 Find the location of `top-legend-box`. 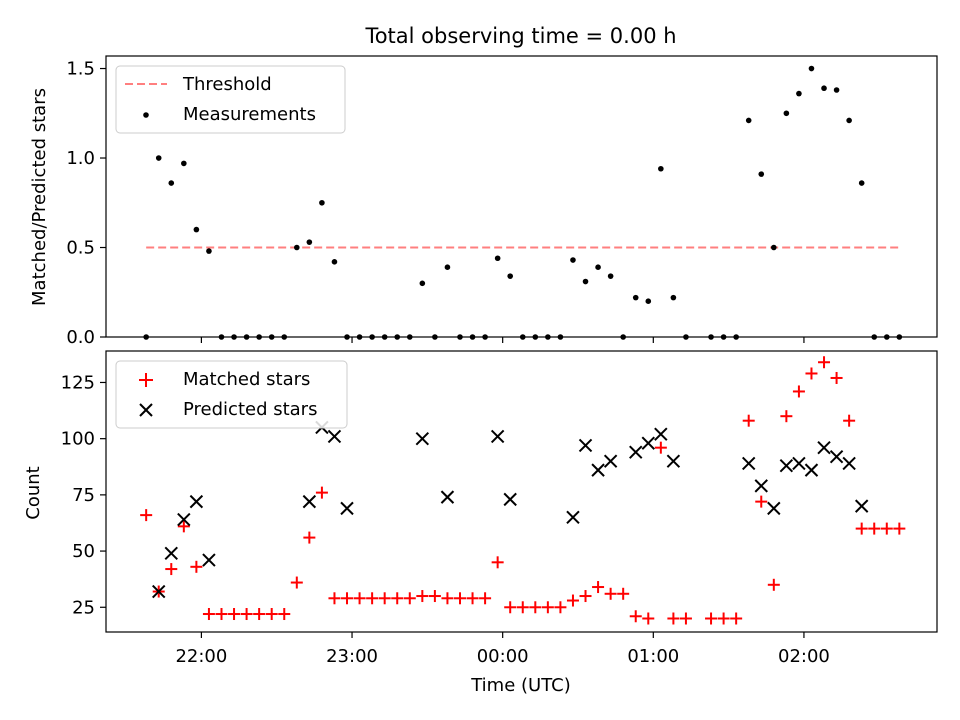

top-legend-box is located at coordinates (230, 99).